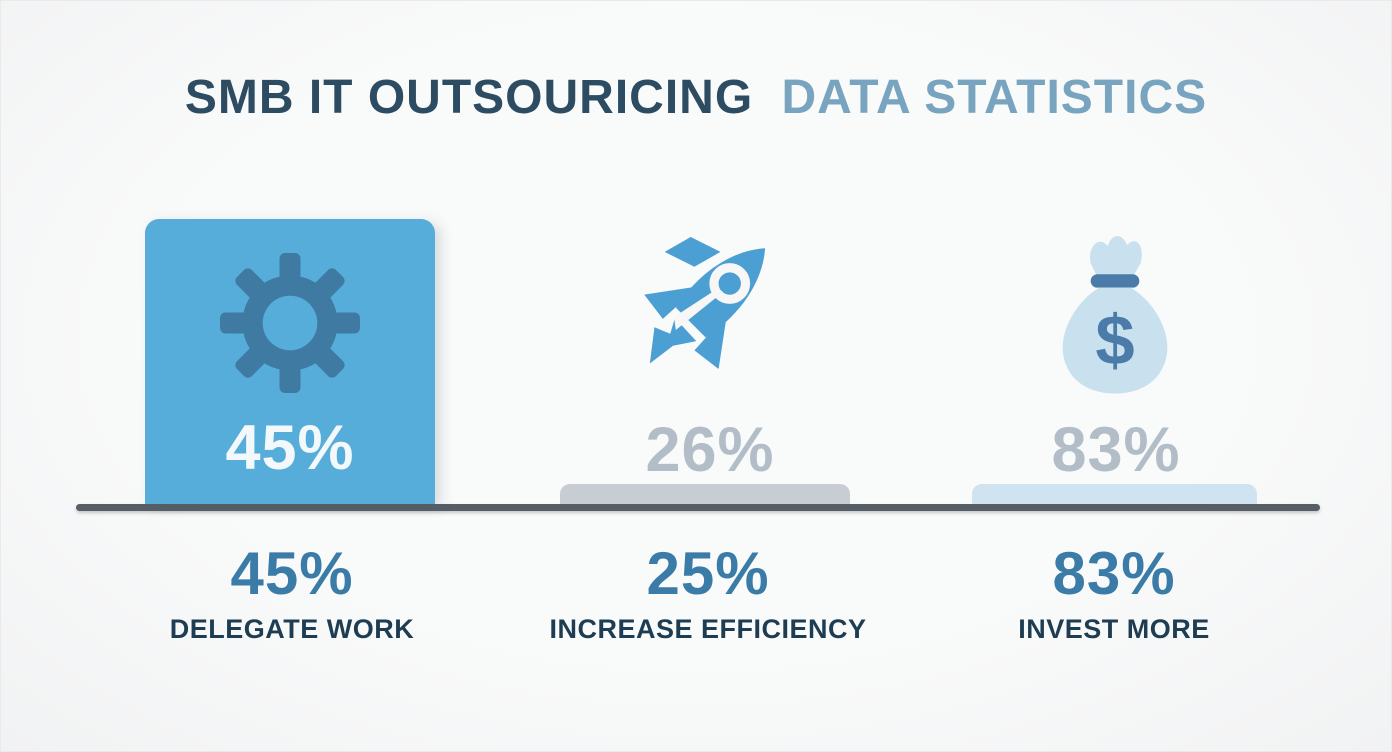  I want to click on bar-delegate-work: 45%, so click(290, 361).